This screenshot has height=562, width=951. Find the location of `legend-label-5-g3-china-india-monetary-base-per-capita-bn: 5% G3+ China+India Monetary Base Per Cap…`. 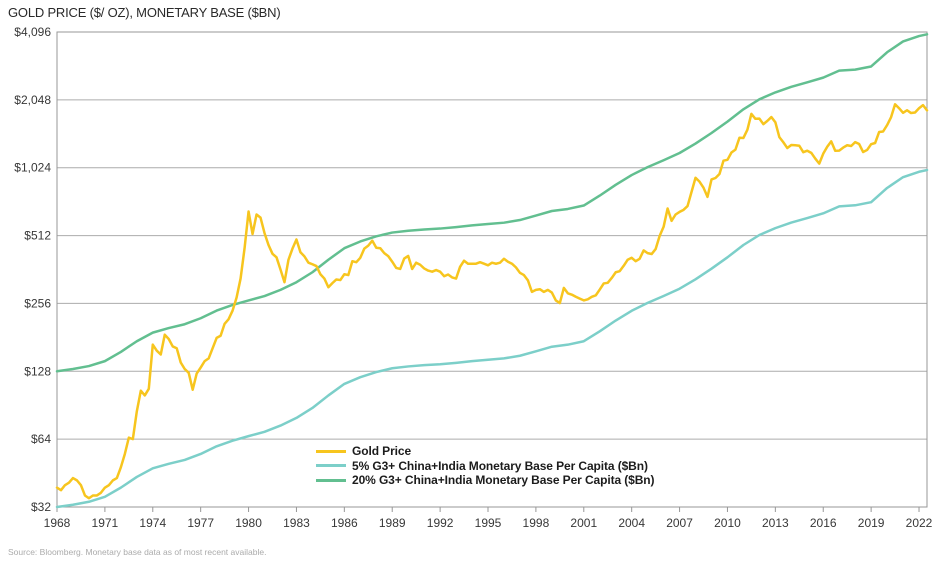

legend-label-5-g3-china-india-monetary-base-per-capita-bn: 5% G3+ China+India Monetary Base Per Cap… is located at coordinates (500, 465).